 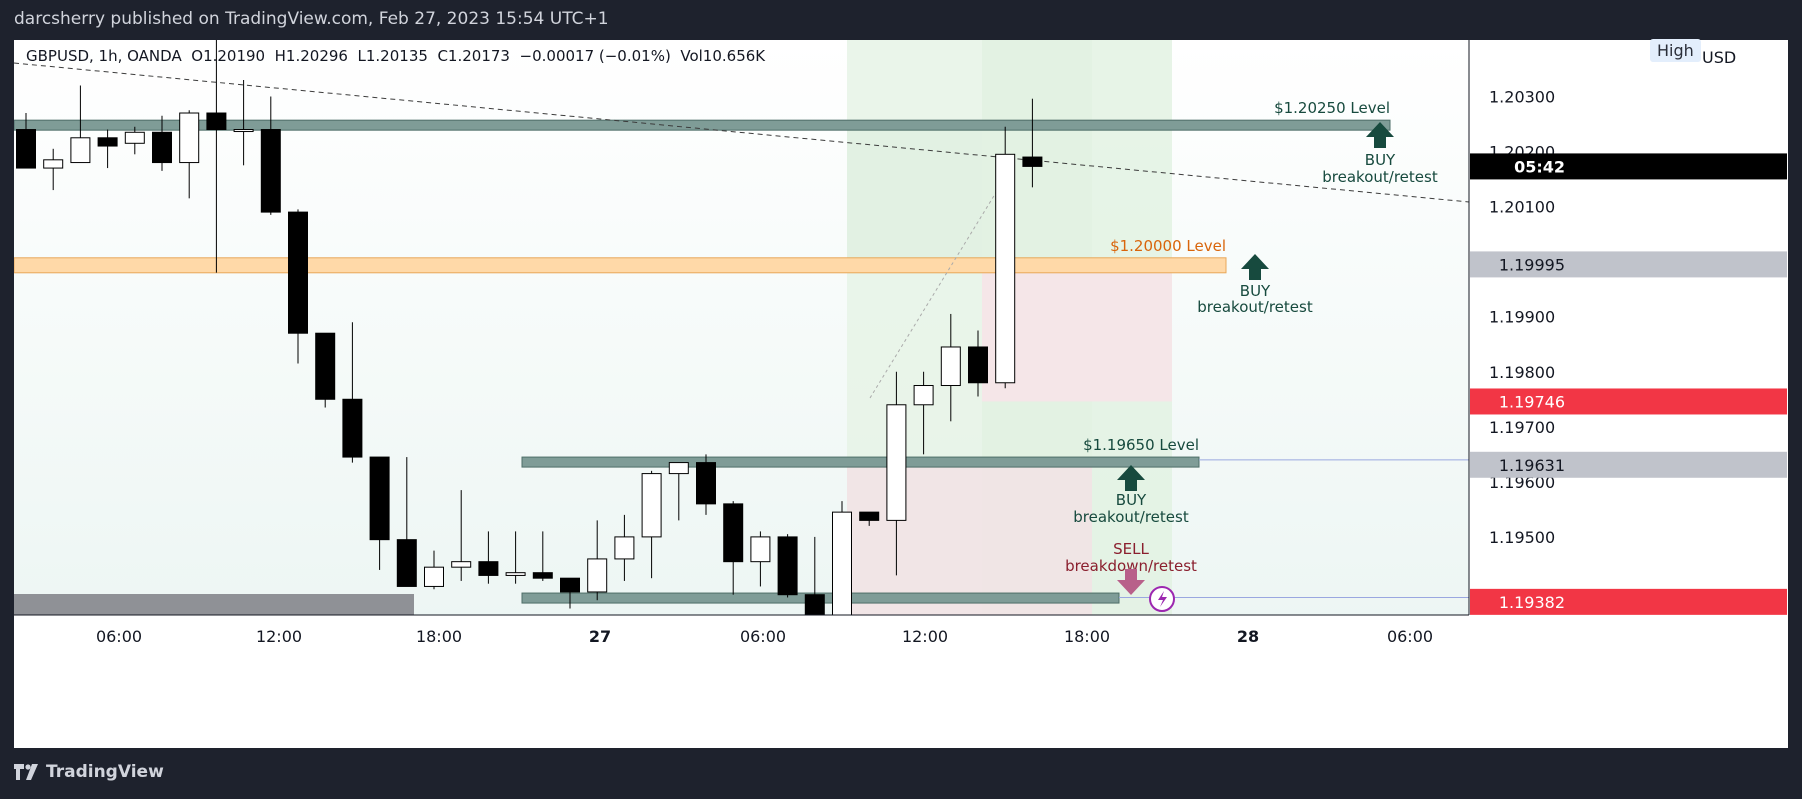 I want to click on currency-label: USD, so click(x=1719, y=57).